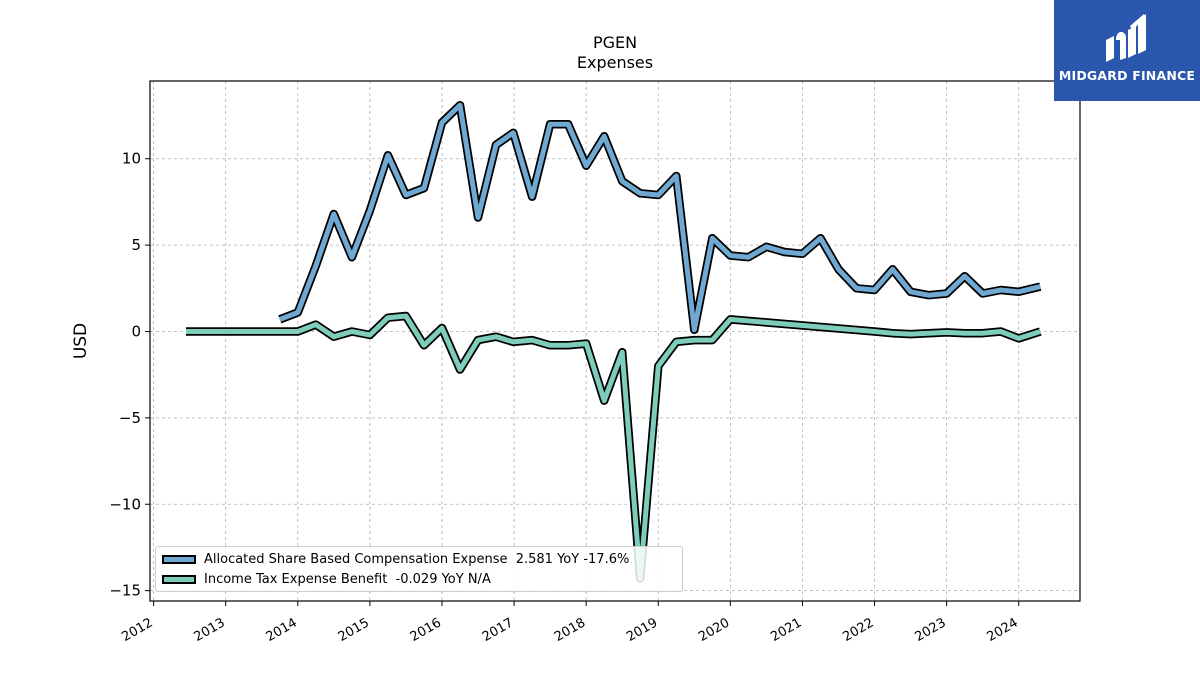 This screenshot has width=1200, height=675. Describe the element at coordinates (930, 630) in the screenshot. I see `x-tick-label: 2023` at that location.